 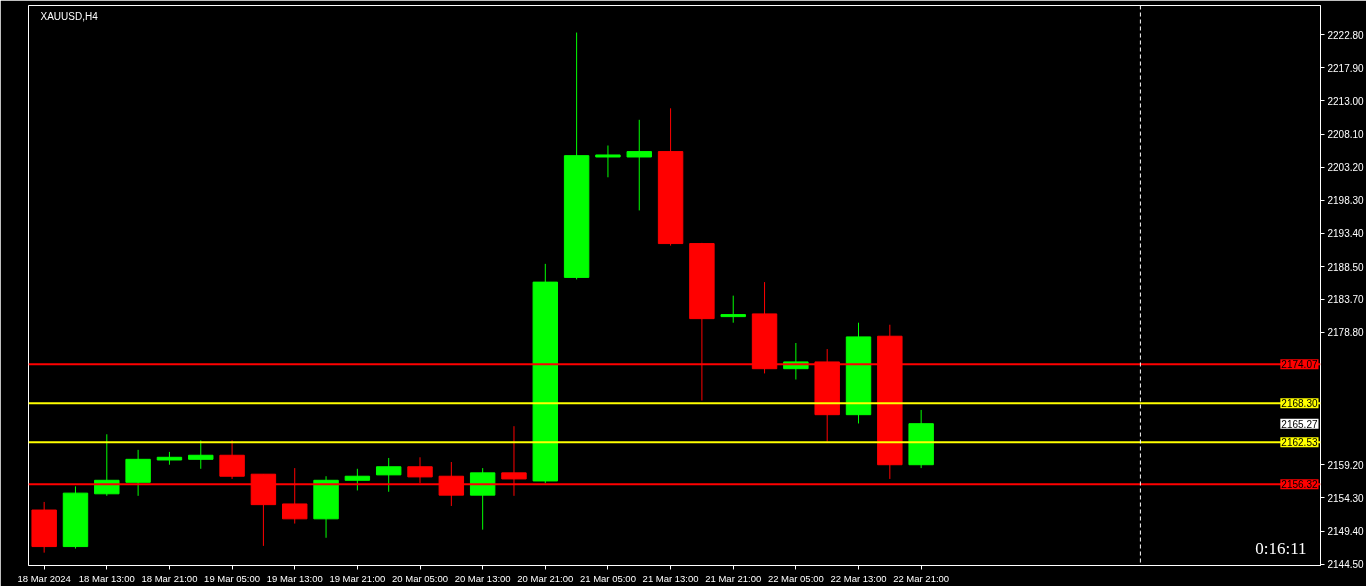 What do you see at coordinates (1346, 134) in the screenshot?
I see `y-tick-label: 2208.10` at bounding box center [1346, 134].